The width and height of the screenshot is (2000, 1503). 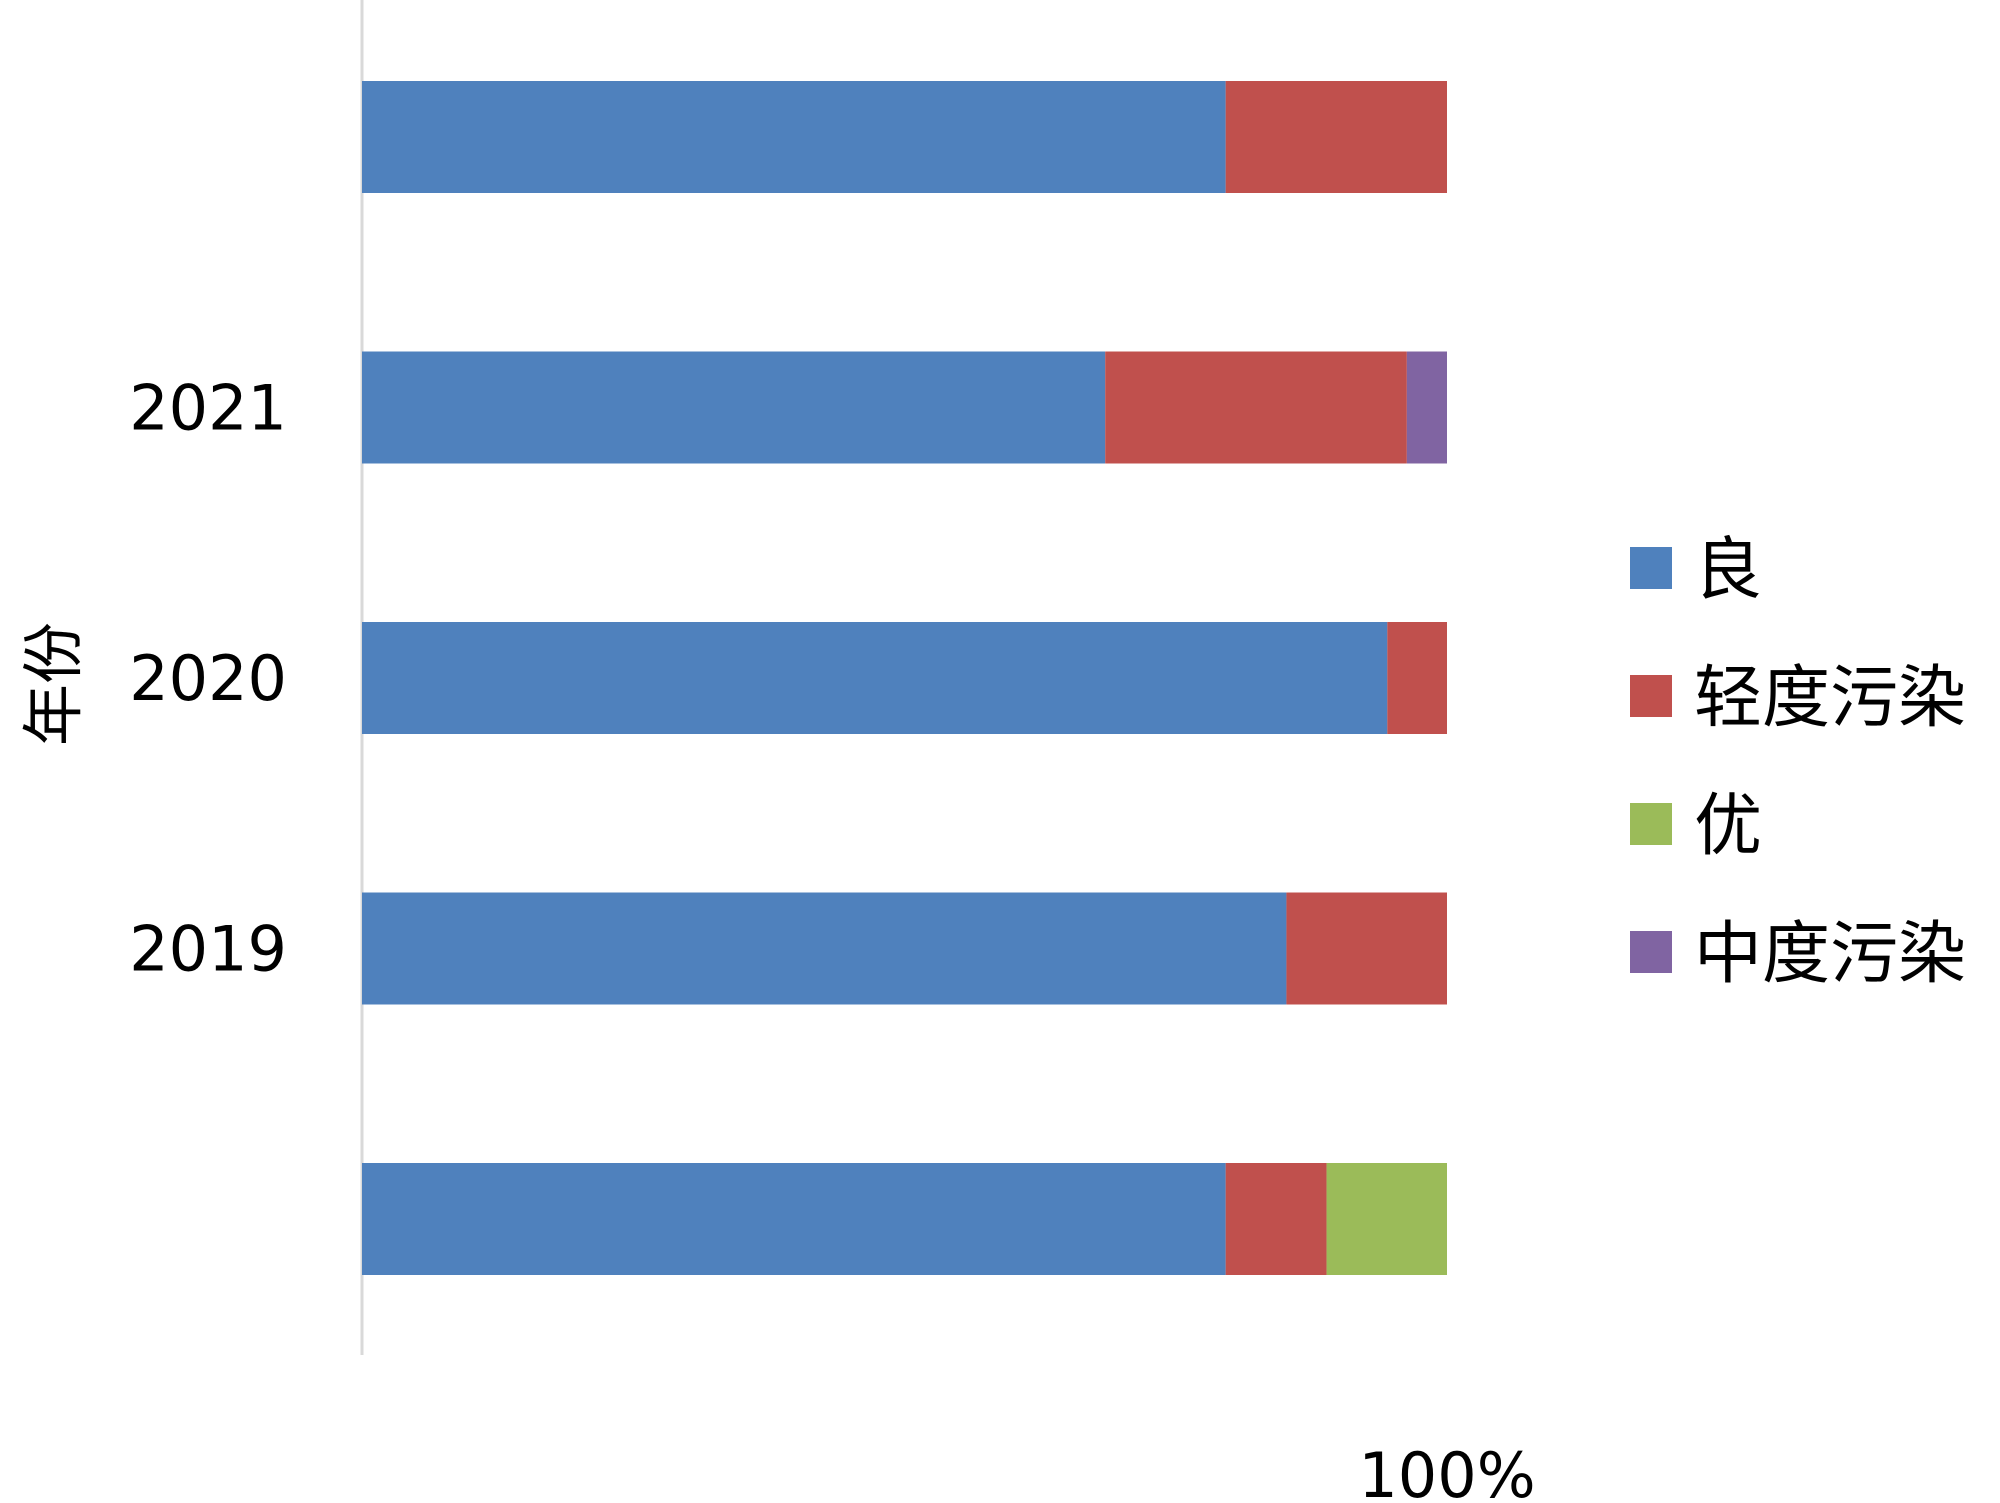 I want to click on y-axis-title: 年份, so click(x=53, y=684).